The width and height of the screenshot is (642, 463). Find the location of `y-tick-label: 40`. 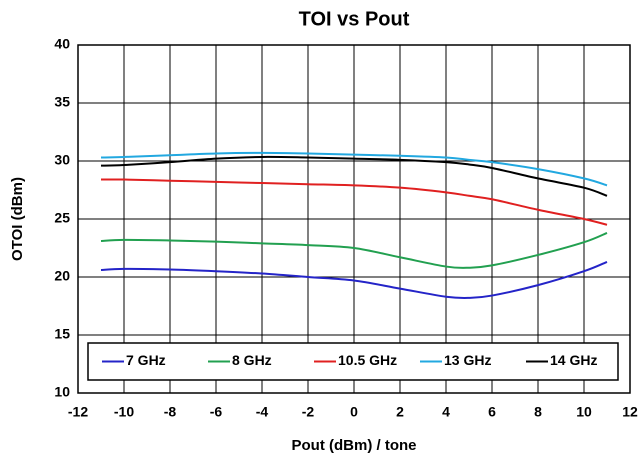

y-tick-label: 40 is located at coordinates (62, 44).